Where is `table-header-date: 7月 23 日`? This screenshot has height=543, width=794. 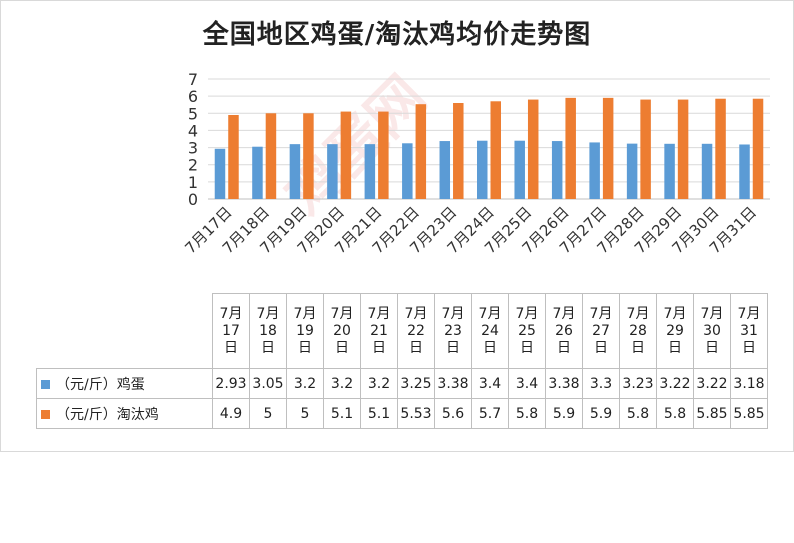
table-header-date: 7月 23 日 is located at coordinates (453, 331).